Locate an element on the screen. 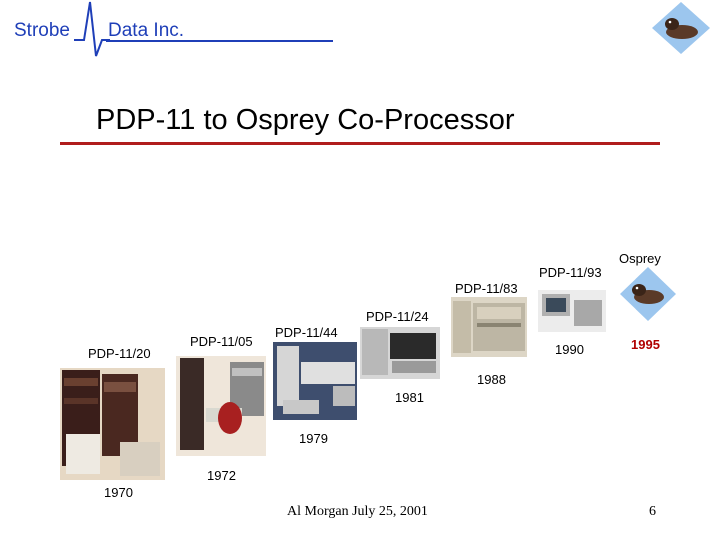 The height and width of the screenshot is (540, 720). label-pdp-11-05: PDP-11/05 is located at coordinates (221, 341).